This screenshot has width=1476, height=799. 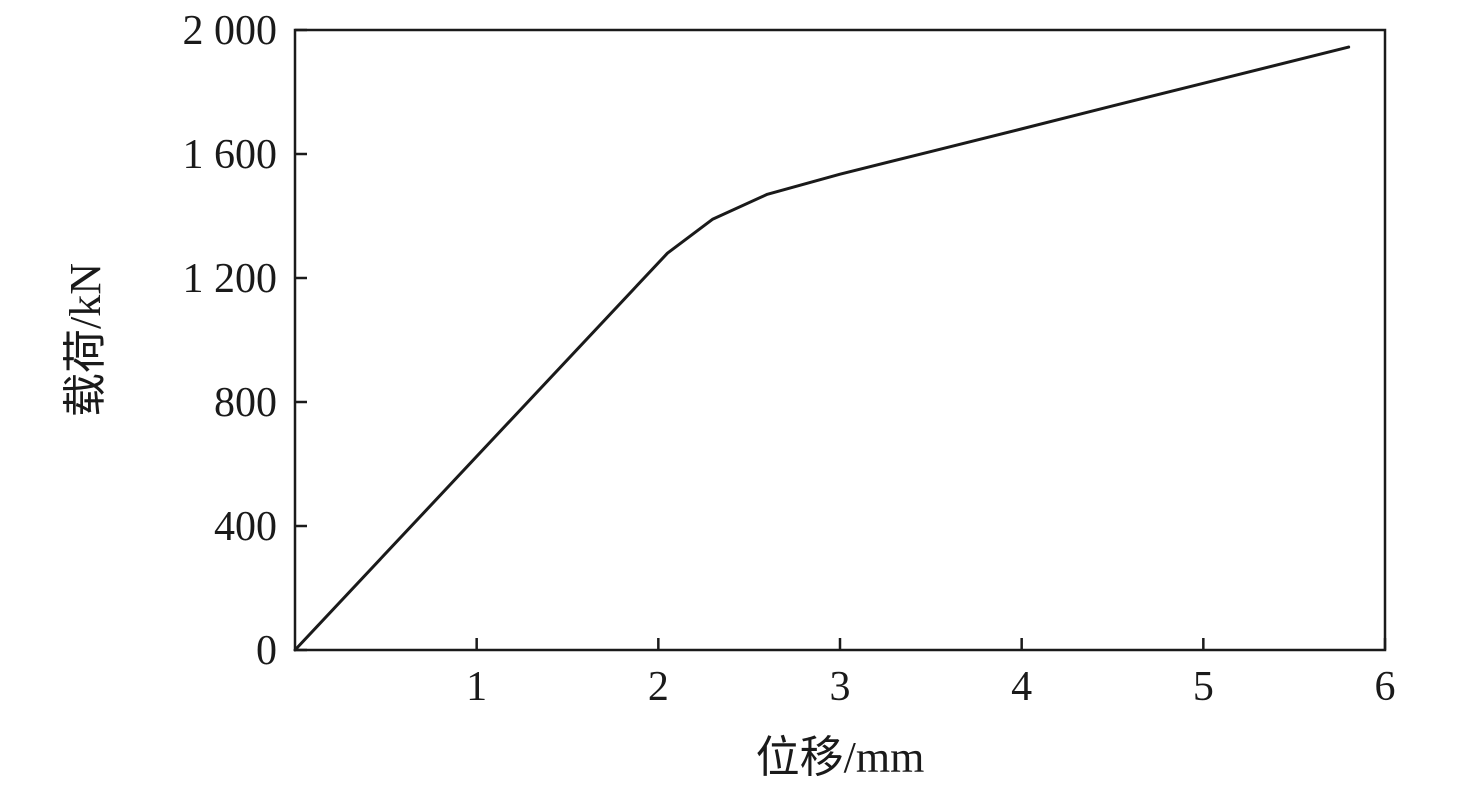 I want to click on y-tick-label: 800, so click(x=245, y=403).